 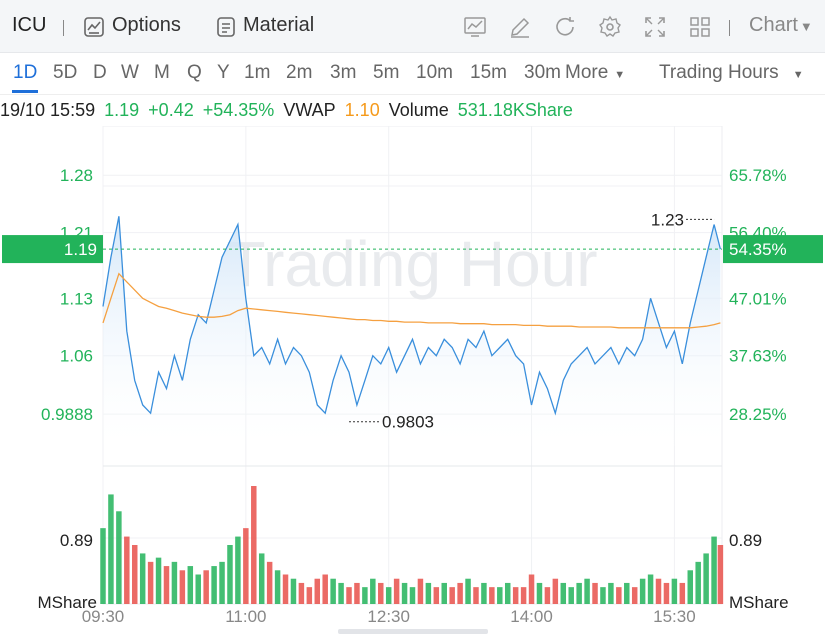 What do you see at coordinates (343, 72) in the screenshot?
I see `period-3m: 3m` at bounding box center [343, 72].